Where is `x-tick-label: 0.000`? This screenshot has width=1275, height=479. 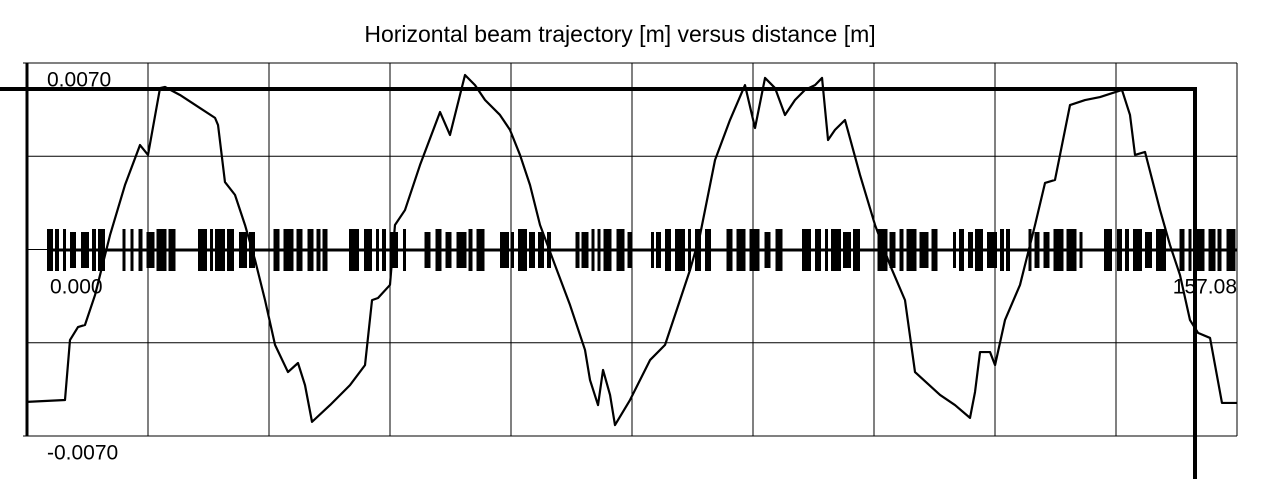 x-tick-label: 0.000 is located at coordinates (76, 287).